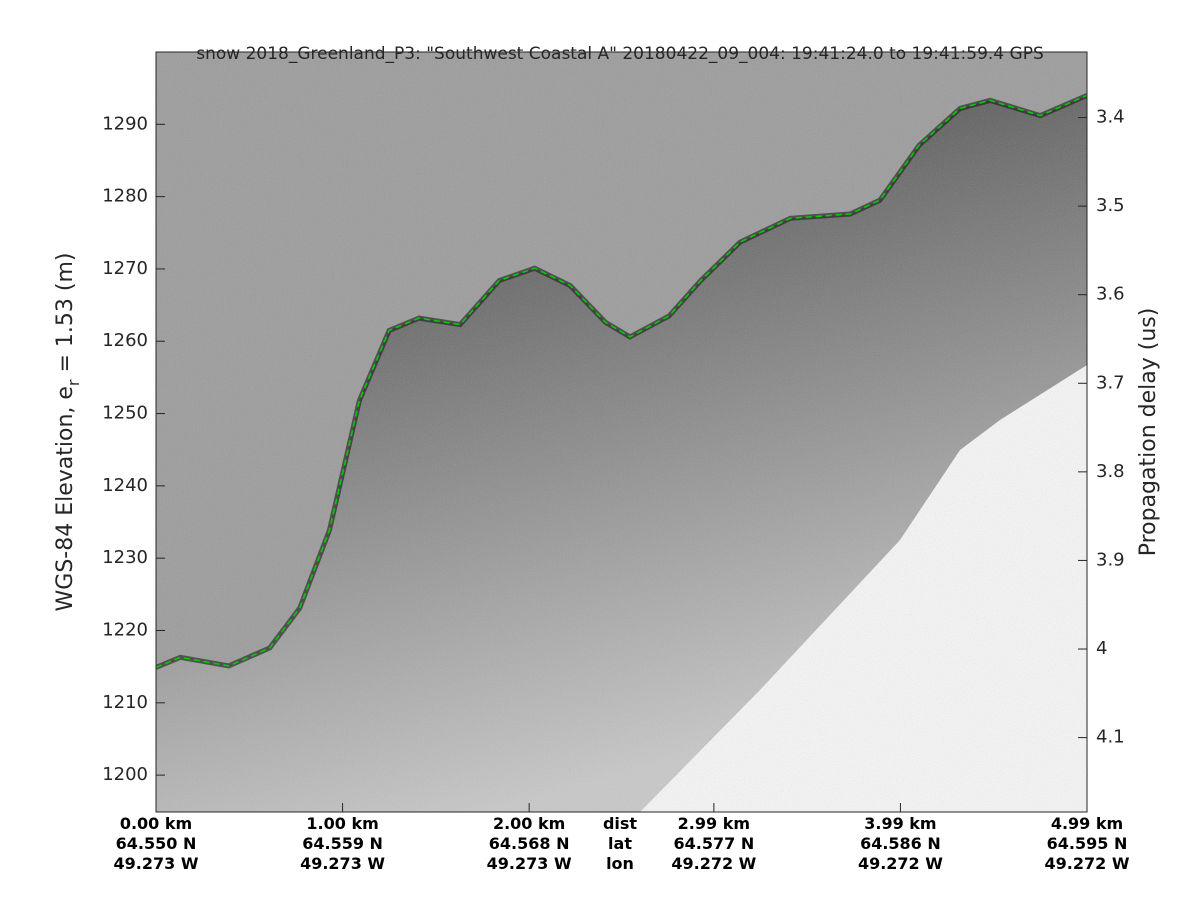  Describe the element at coordinates (620, 823) in the screenshot. I see `x-row-name: dist` at that location.